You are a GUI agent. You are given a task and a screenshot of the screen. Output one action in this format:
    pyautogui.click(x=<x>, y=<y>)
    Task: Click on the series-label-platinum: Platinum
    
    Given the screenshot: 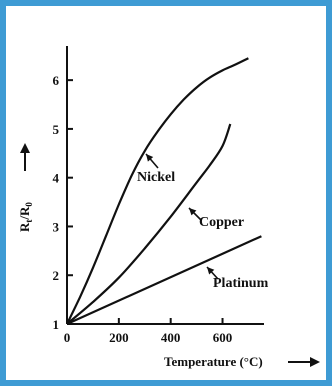 What is the action you would take?
    pyautogui.click(x=241, y=283)
    